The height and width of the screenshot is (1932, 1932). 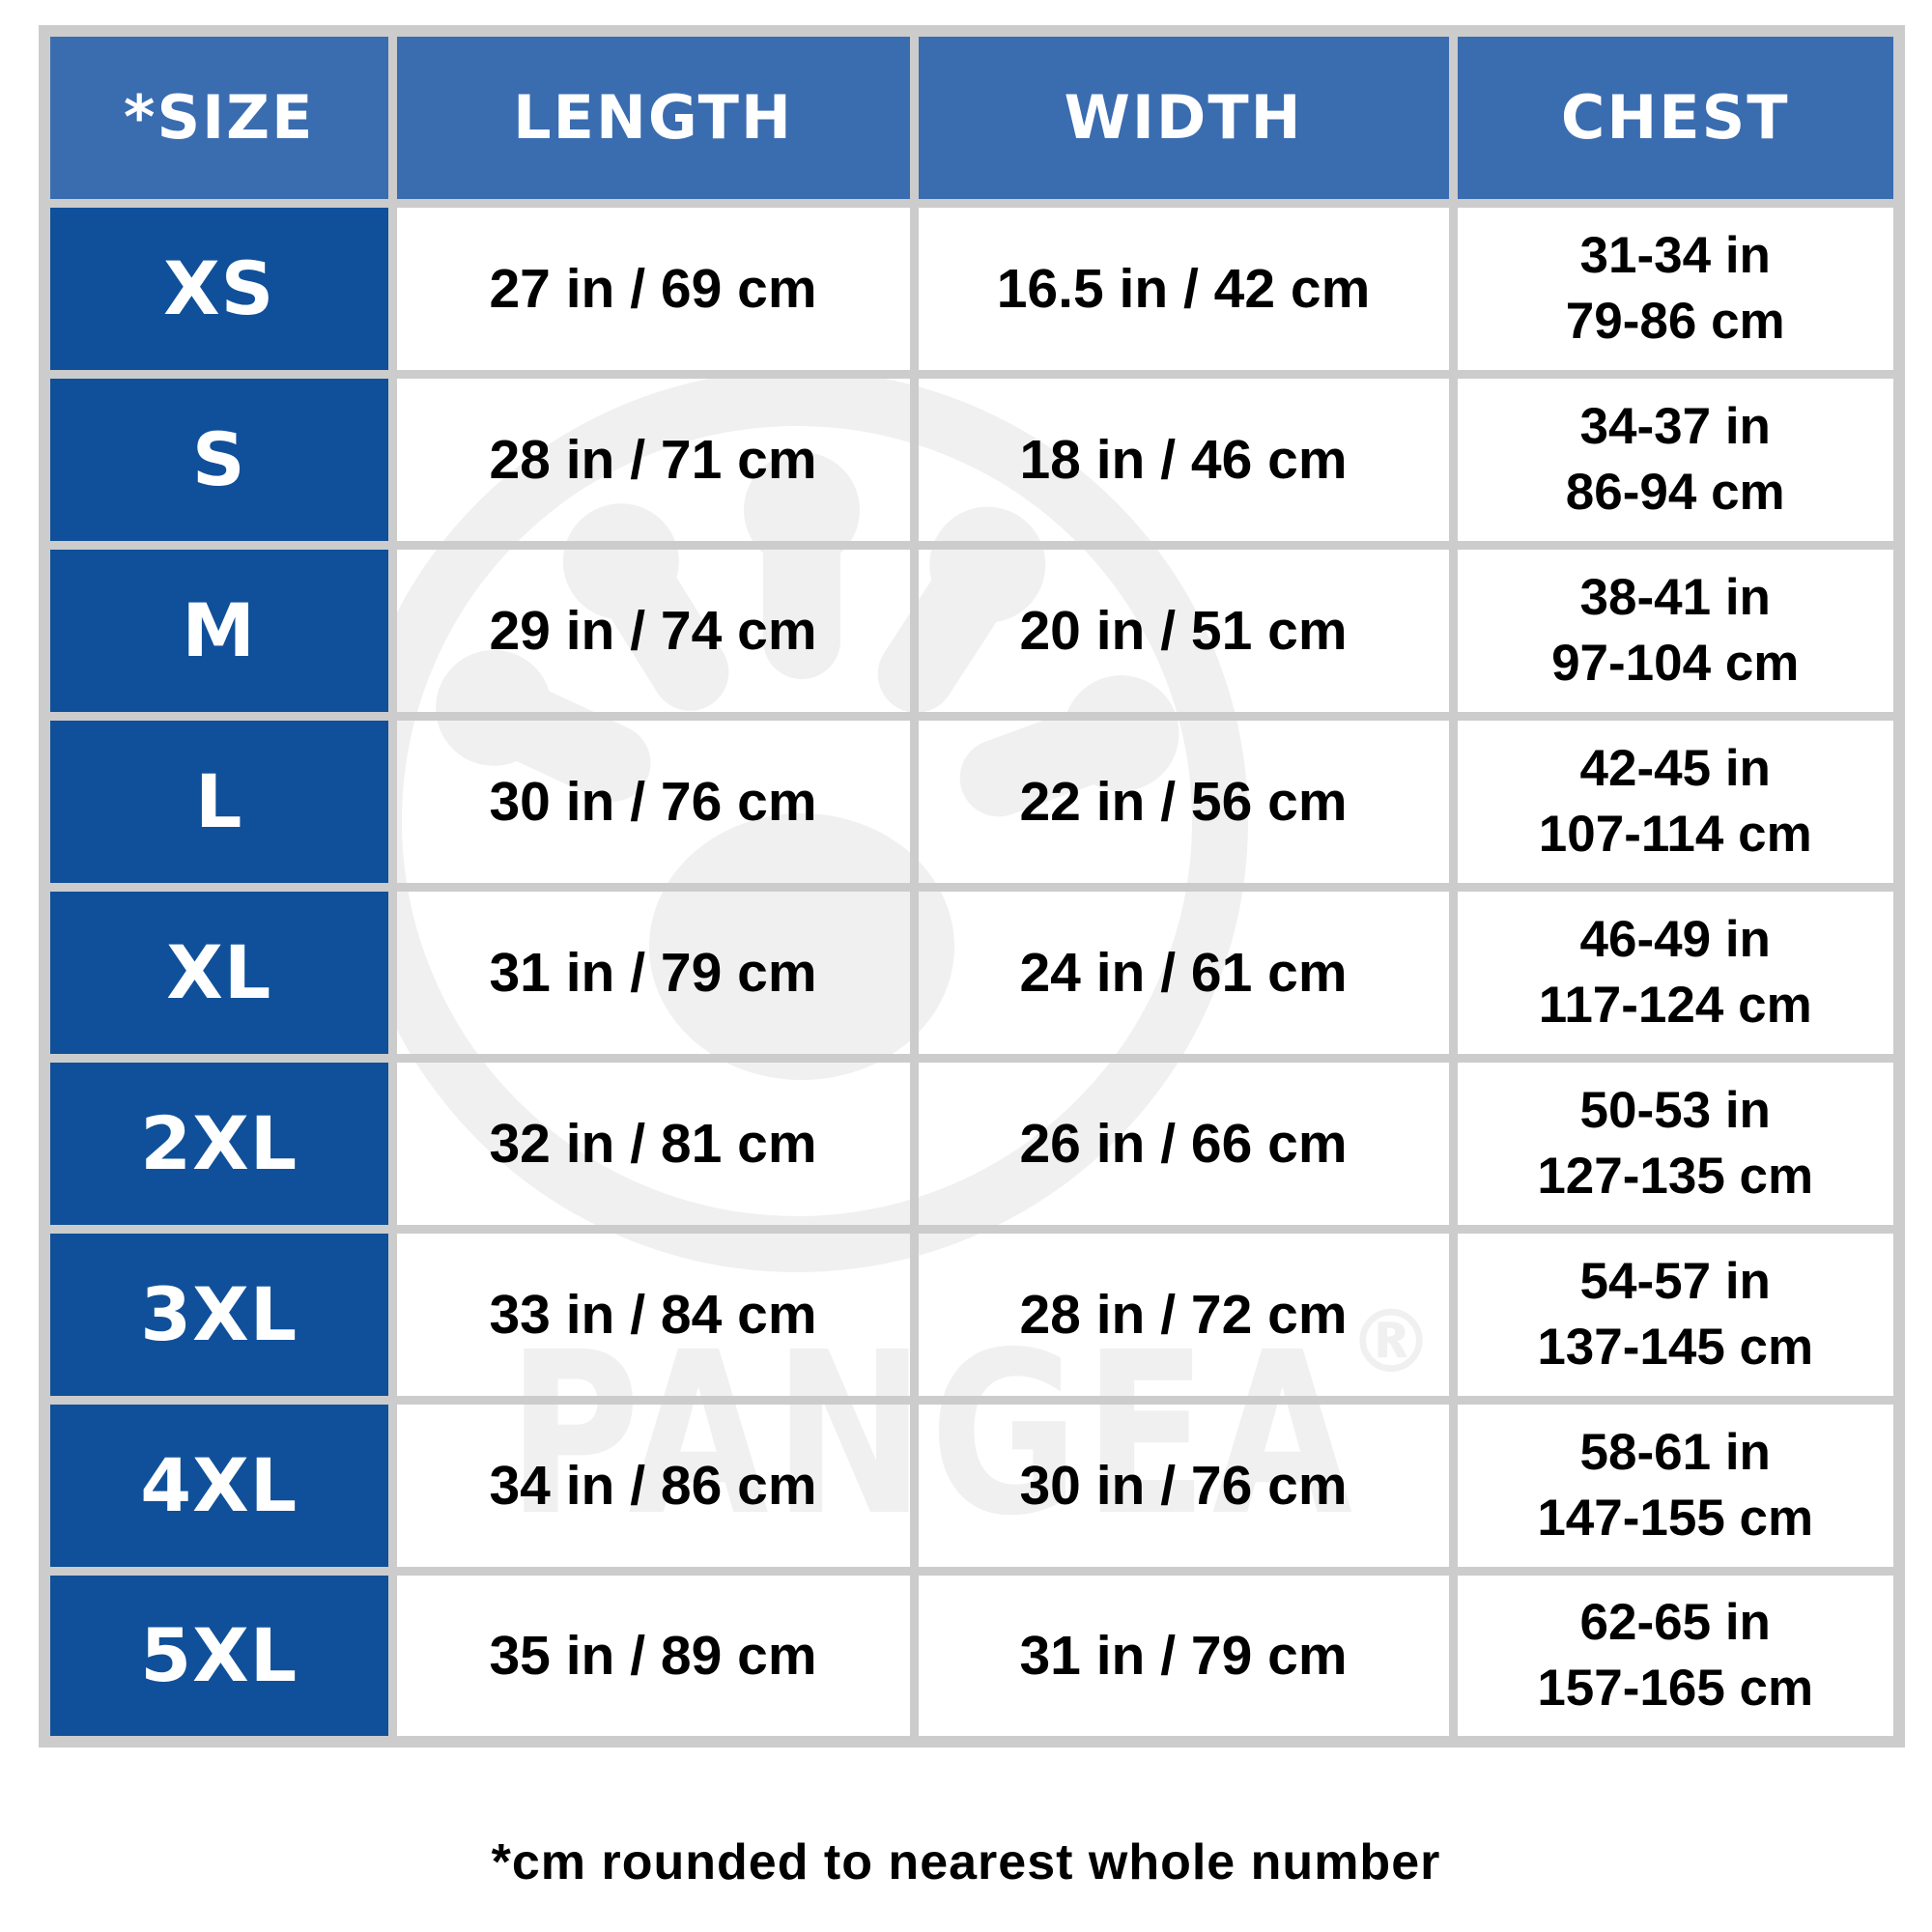 I want to click on chest-centimeters: 79-86 cm, so click(x=1675, y=321).